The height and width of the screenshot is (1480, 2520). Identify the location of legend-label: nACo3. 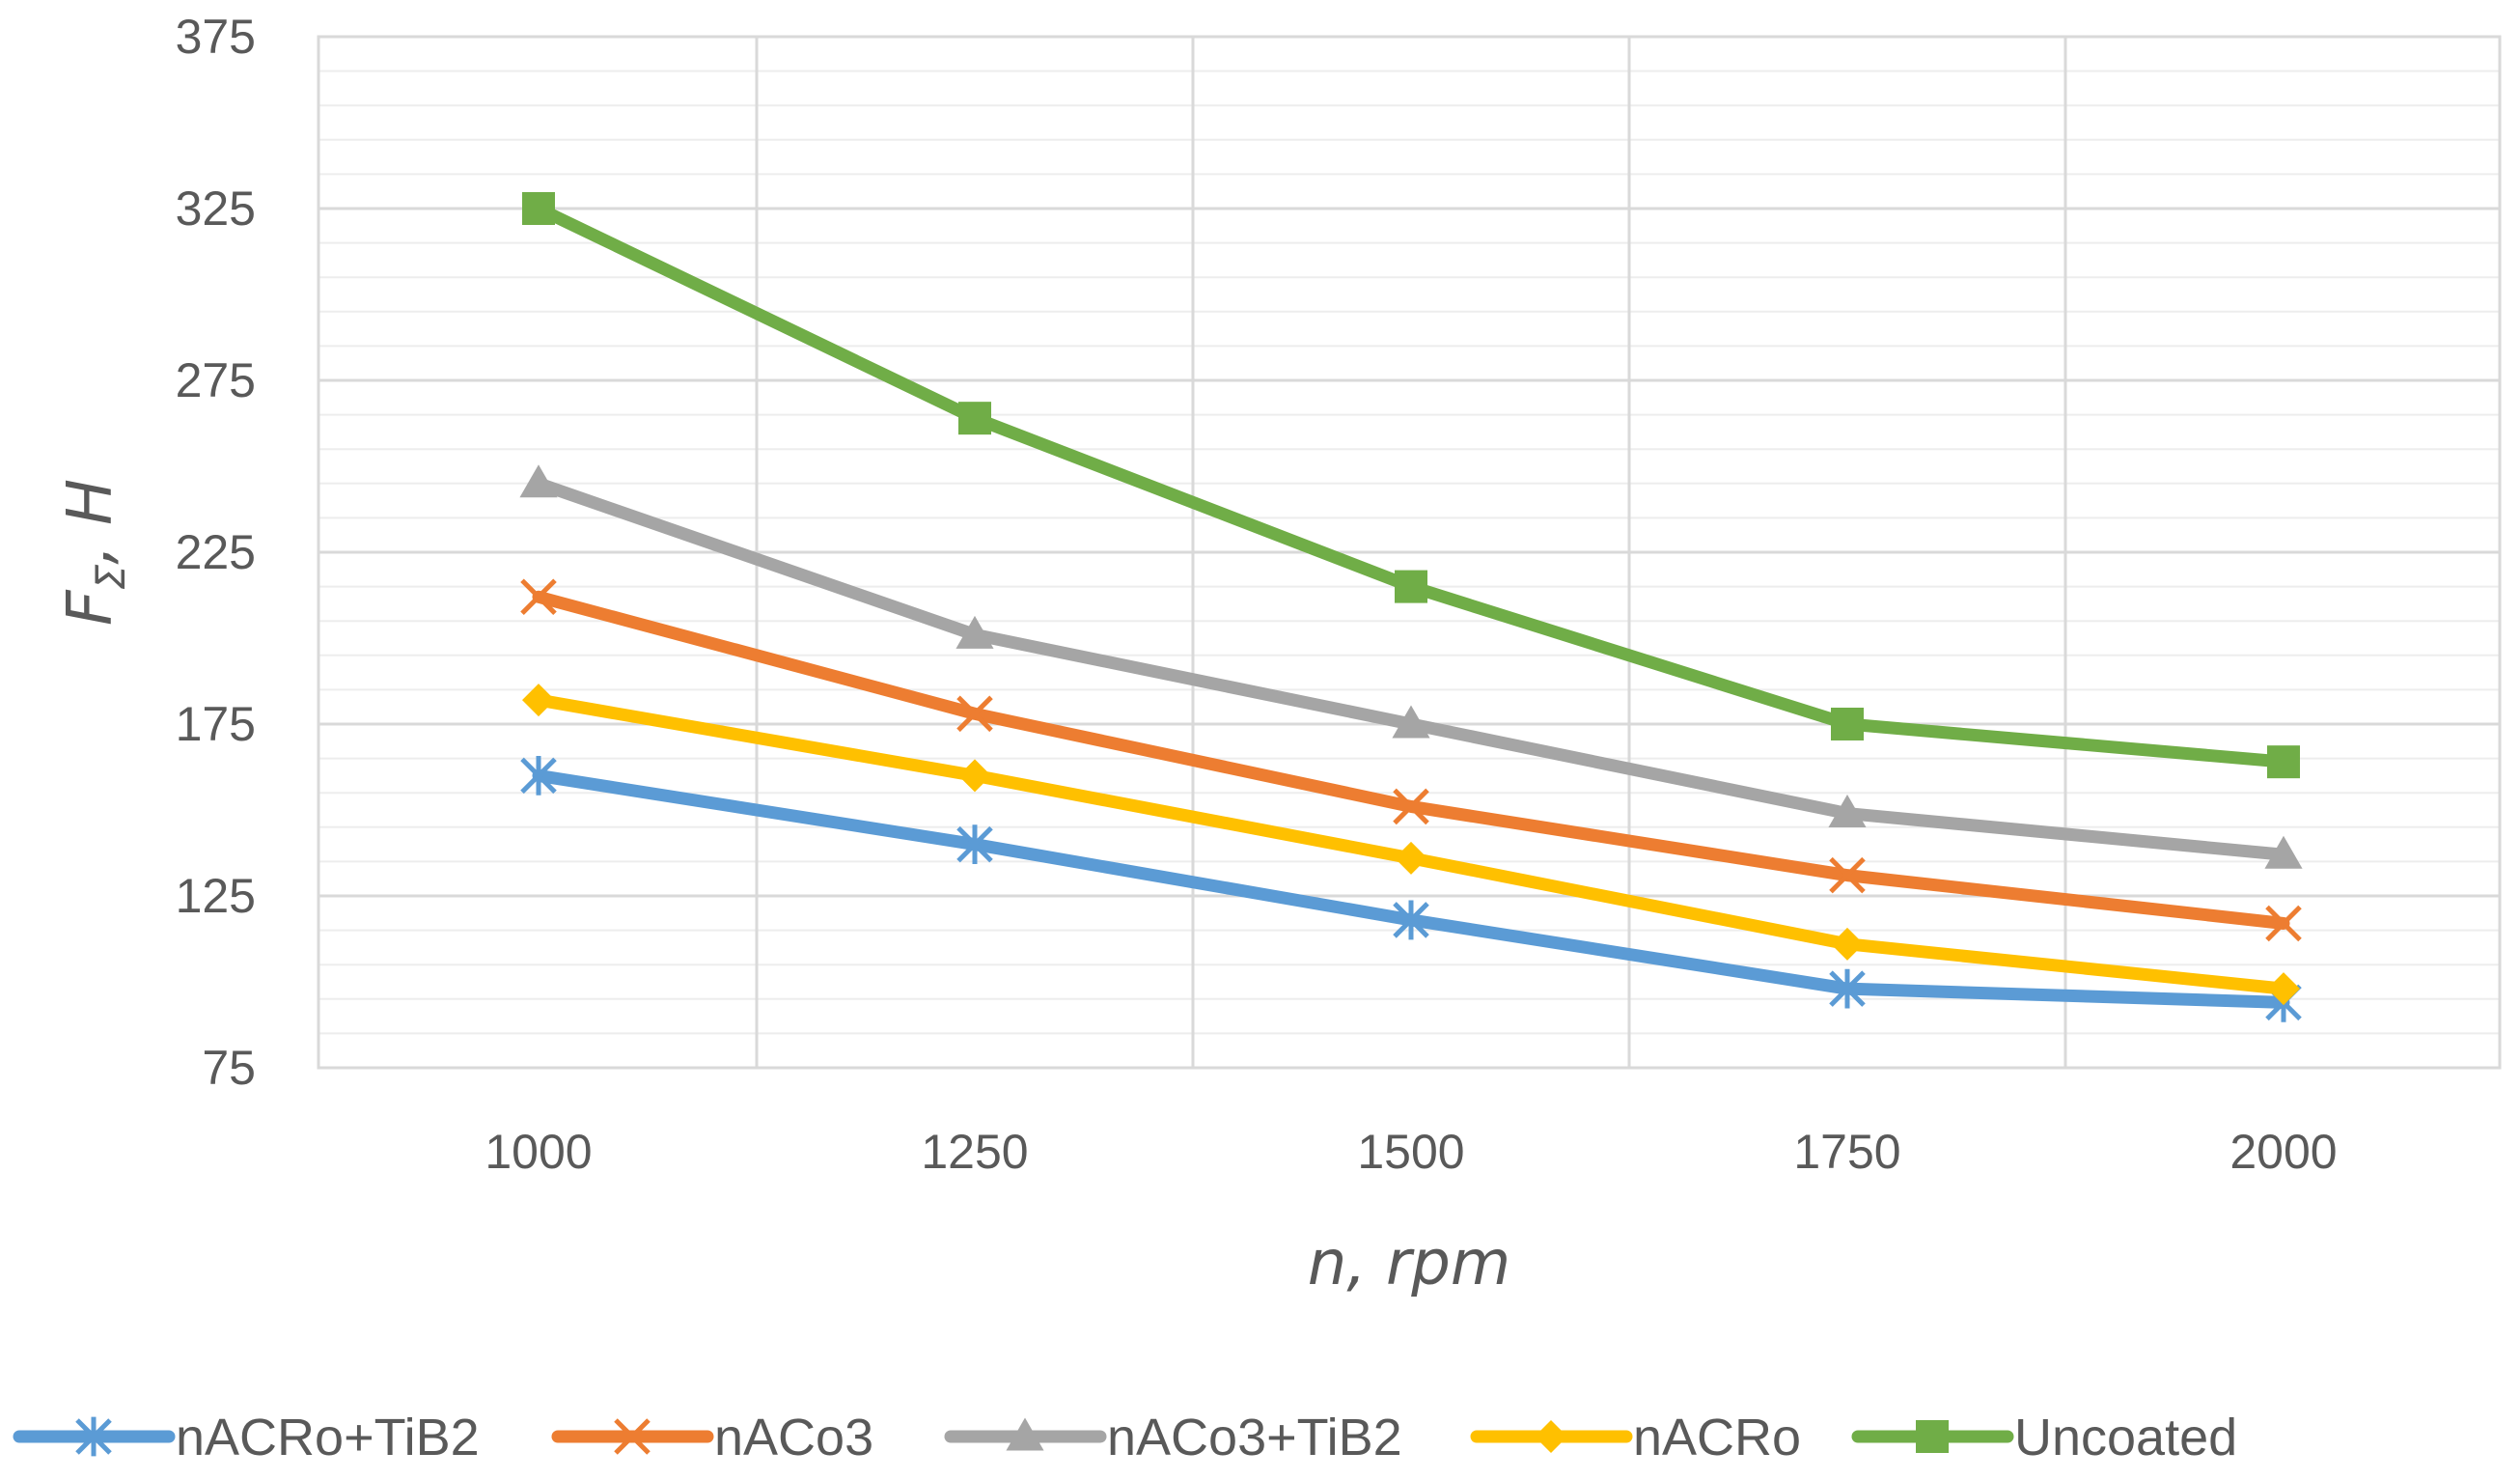
(793, 1437).